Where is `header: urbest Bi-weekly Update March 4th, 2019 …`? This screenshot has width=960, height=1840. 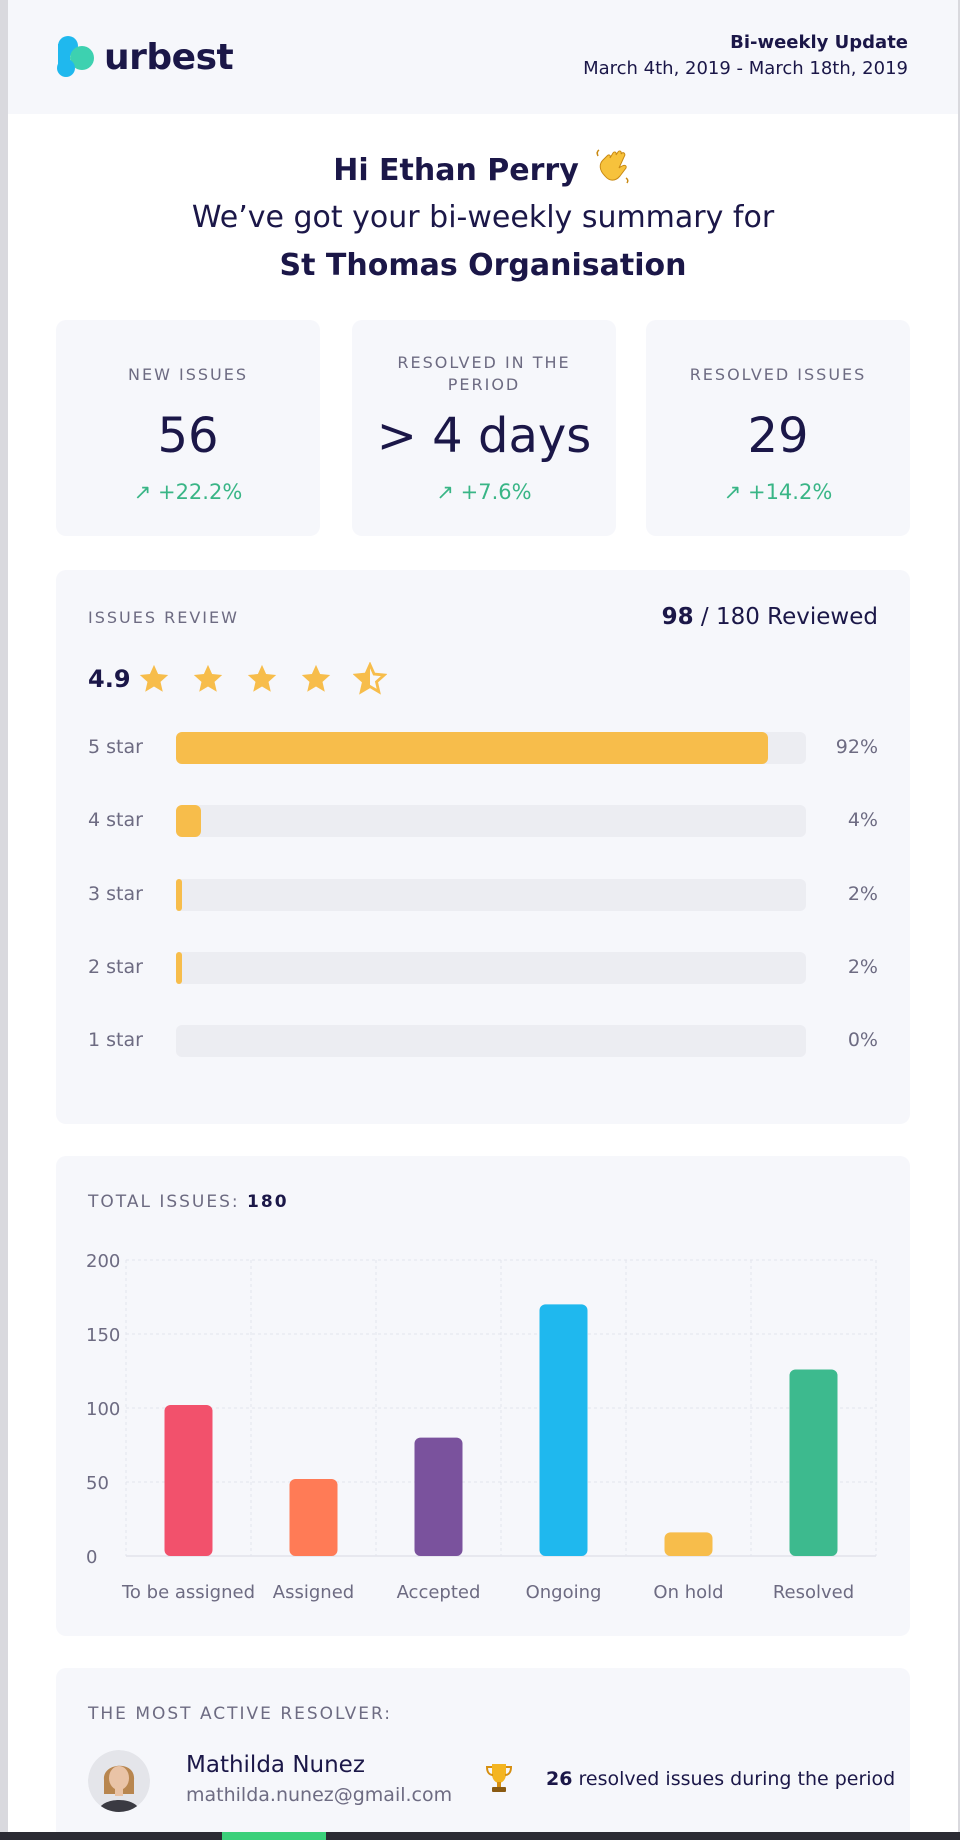
header: urbest Bi-weekly Update March 4th, 2019 … is located at coordinates (483, 57).